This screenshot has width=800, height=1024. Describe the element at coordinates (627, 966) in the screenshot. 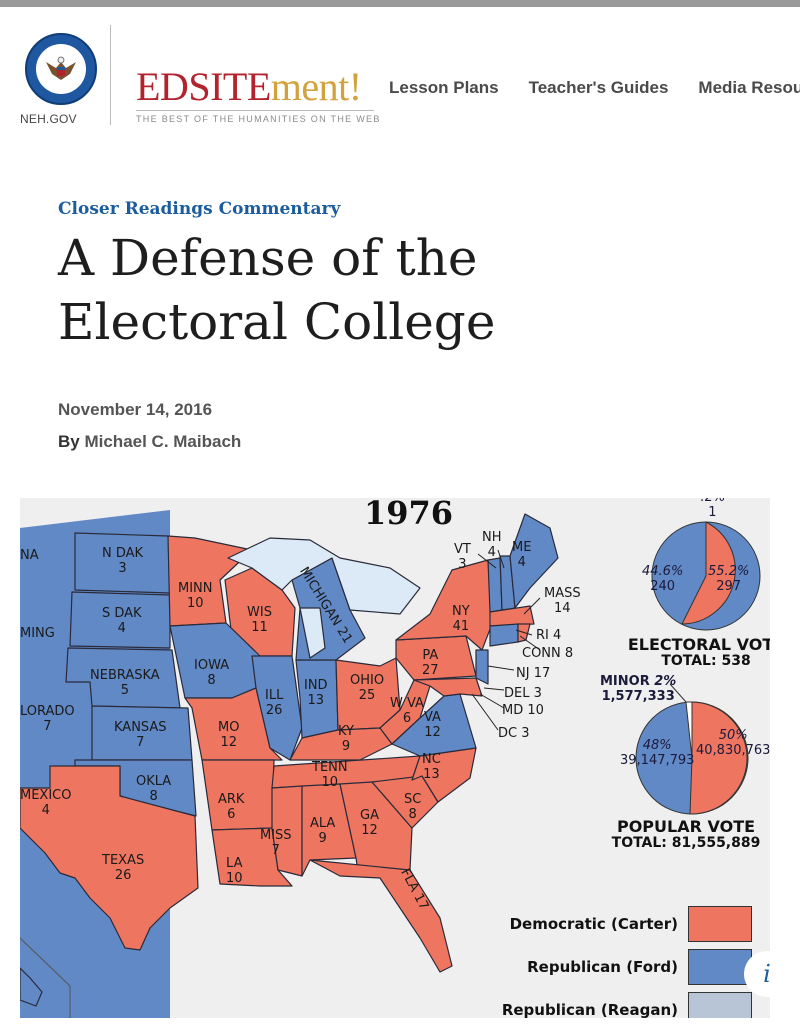

I see `legend-item-republican-ford: Republican (Ford)` at that location.